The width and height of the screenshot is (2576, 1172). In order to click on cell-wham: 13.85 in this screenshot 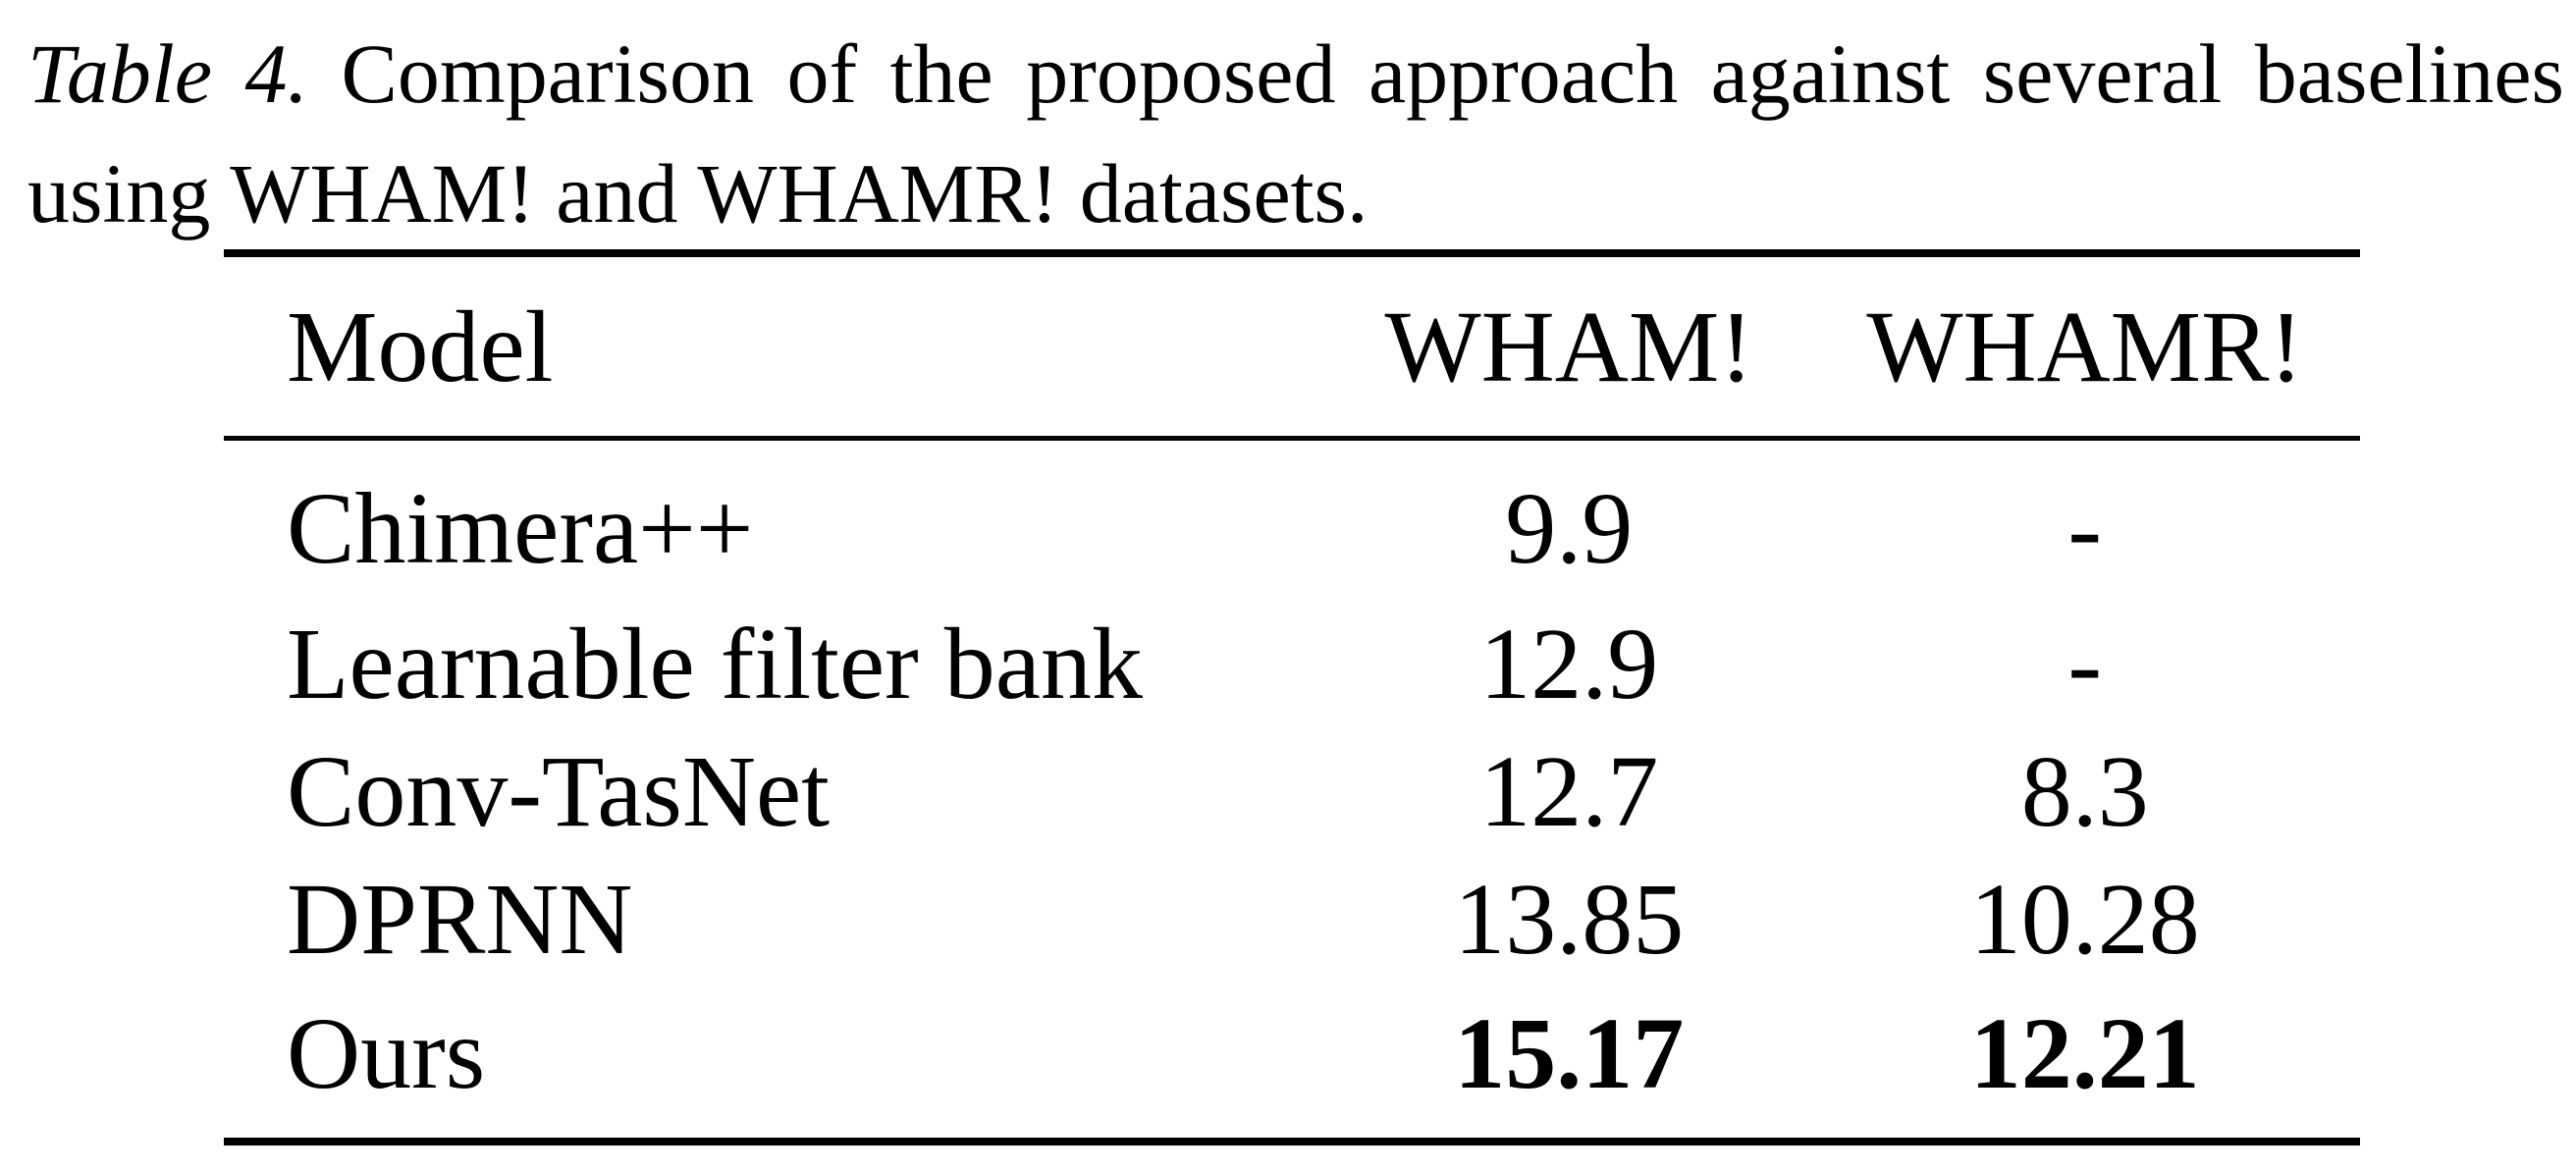, I will do `click(1569, 919)`.